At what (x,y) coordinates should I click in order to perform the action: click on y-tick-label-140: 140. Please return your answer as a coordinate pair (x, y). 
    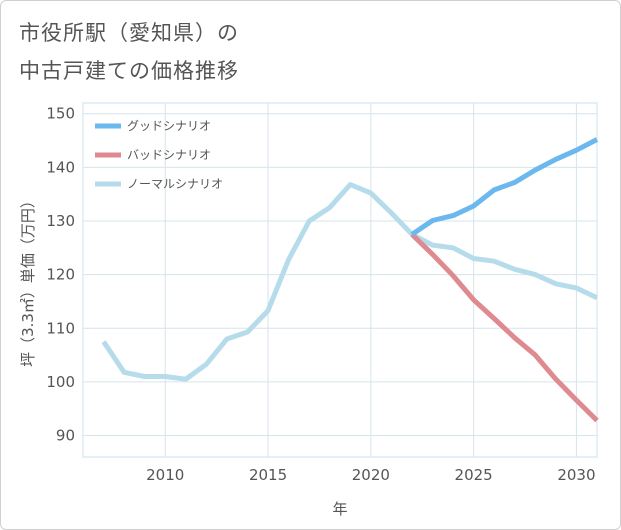
    Looking at the image, I should click on (60, 167).